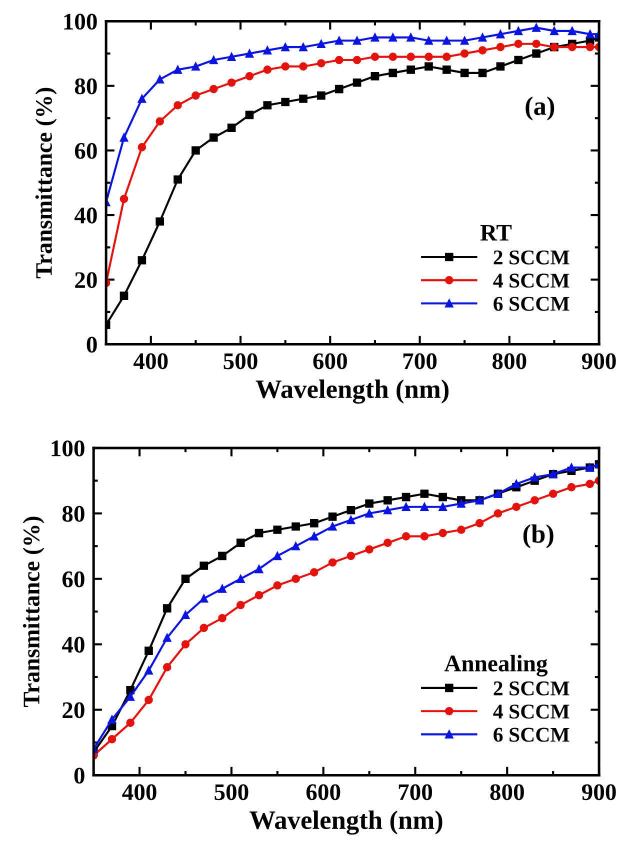 Image resolution: width=624 pixels, height=850 pixels. What do you see at coordinates (496, 232) in the screenshot?
I see `legend-title: RT` at bounding box center [496, 232].